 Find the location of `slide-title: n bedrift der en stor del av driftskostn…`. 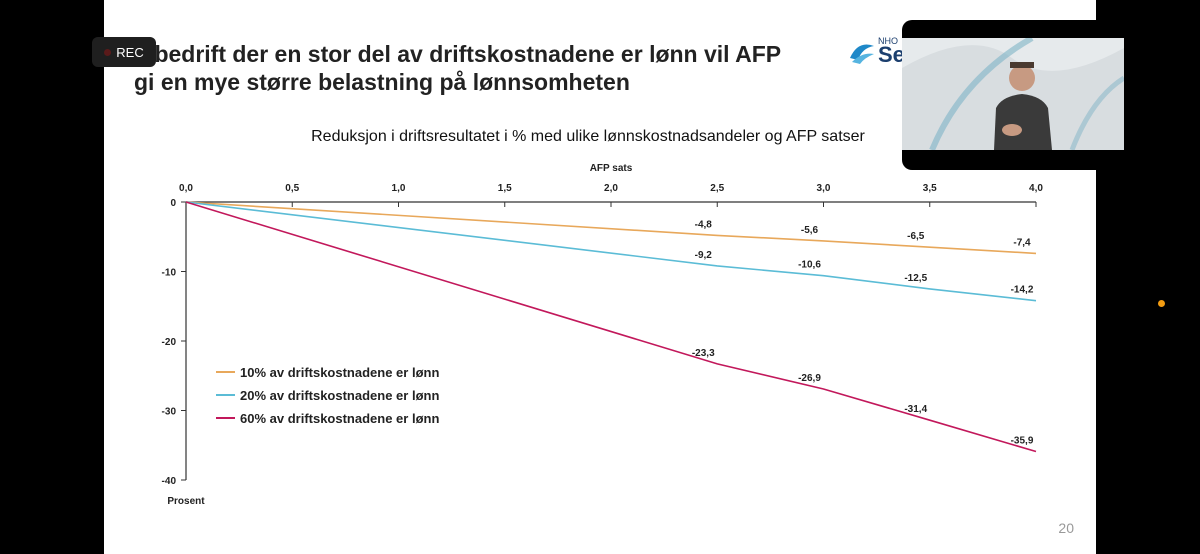

slide-title: n bedrift der en stor del av driftskostn… is located at coordinates (484, 68).